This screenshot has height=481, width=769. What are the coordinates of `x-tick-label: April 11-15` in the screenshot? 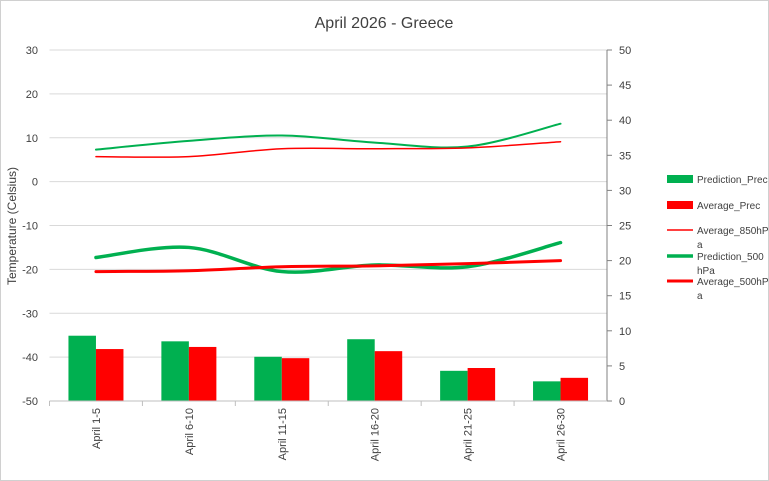 It's located at (283, 434).